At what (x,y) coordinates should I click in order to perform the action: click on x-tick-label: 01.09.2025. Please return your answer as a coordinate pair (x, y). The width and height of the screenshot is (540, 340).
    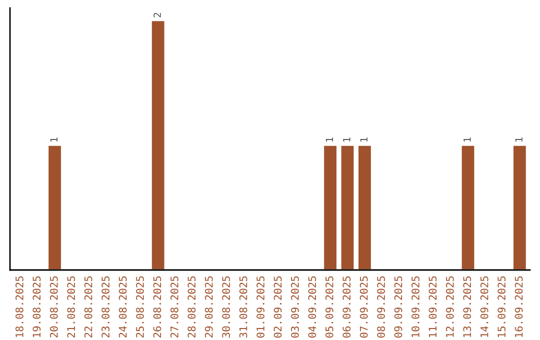
    Looking at the image, I should click on (260, 307).